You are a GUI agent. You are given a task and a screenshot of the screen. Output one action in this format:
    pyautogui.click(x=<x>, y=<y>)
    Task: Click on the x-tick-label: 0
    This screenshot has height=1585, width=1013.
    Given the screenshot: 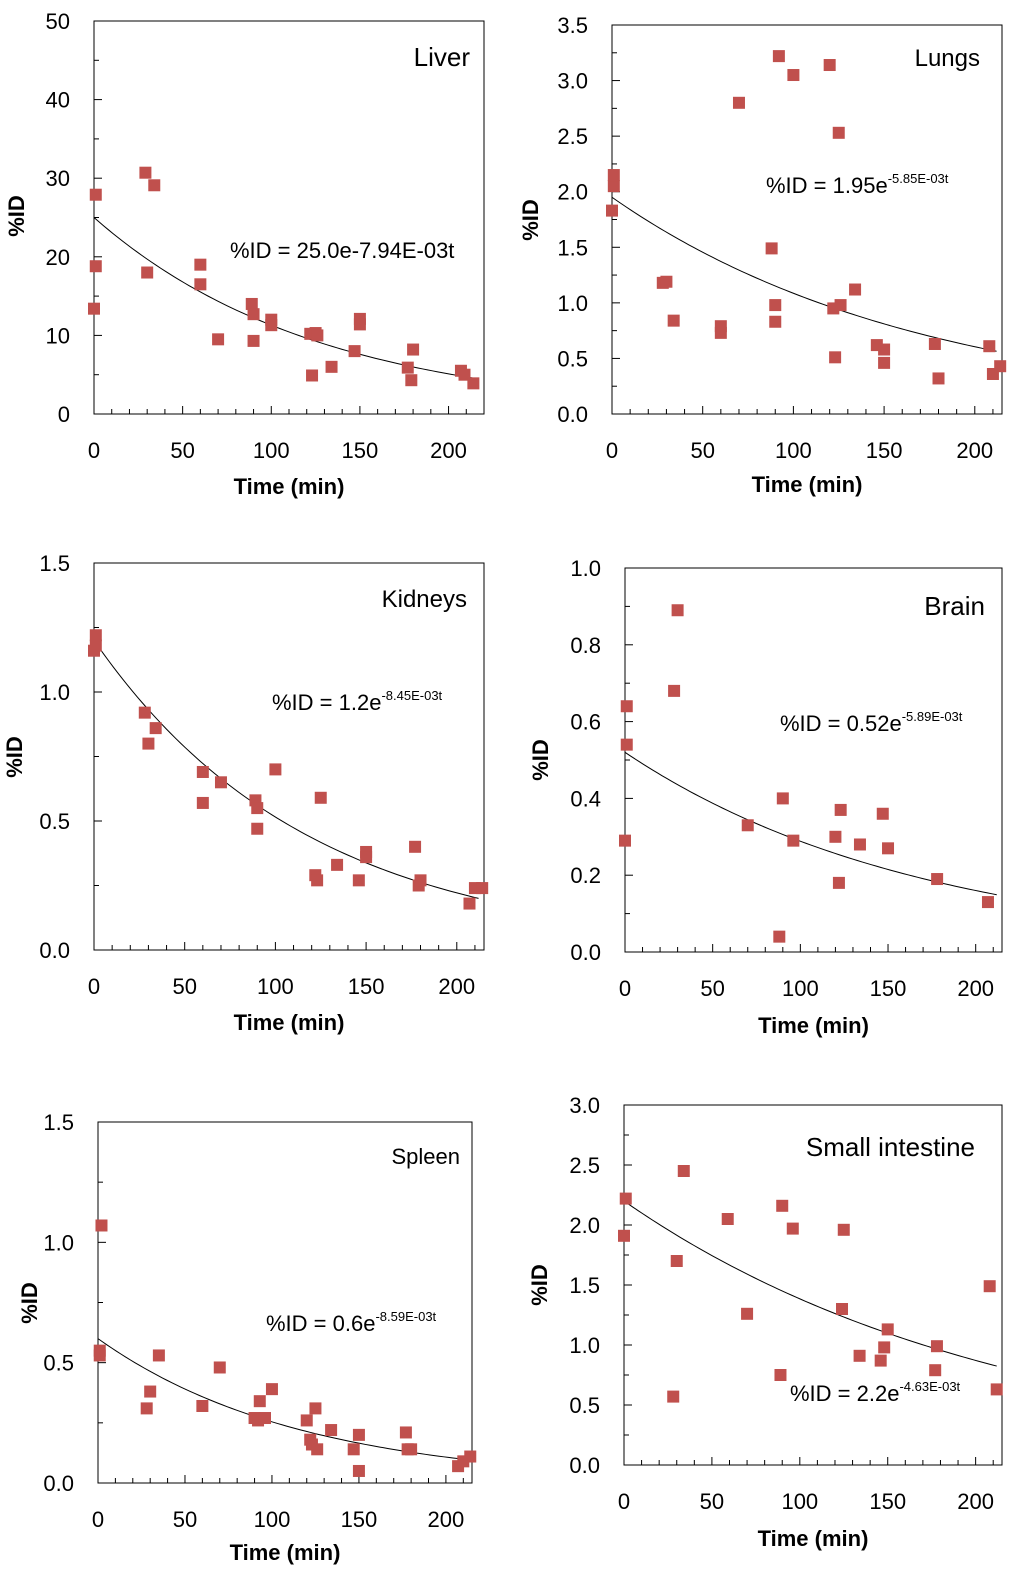 What is the action you would take?
    pyautogui.click(x=94, y=986)
    